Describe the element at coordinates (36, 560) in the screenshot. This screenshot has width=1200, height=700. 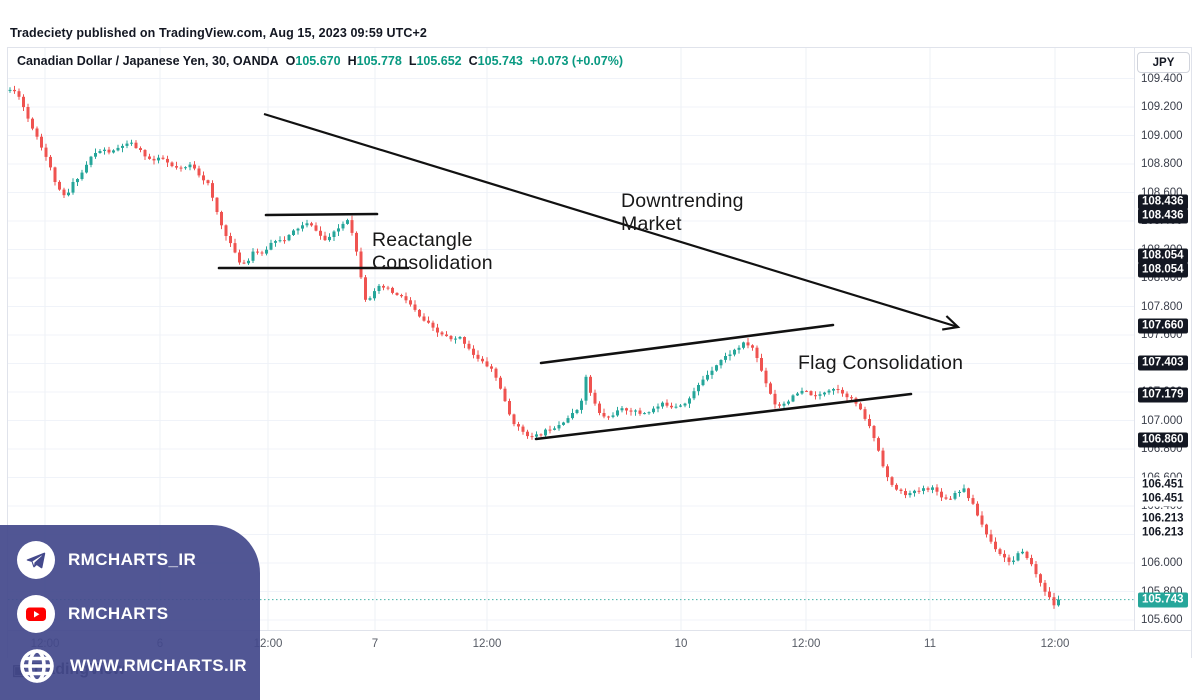
I see `telegram-icon` at that location.